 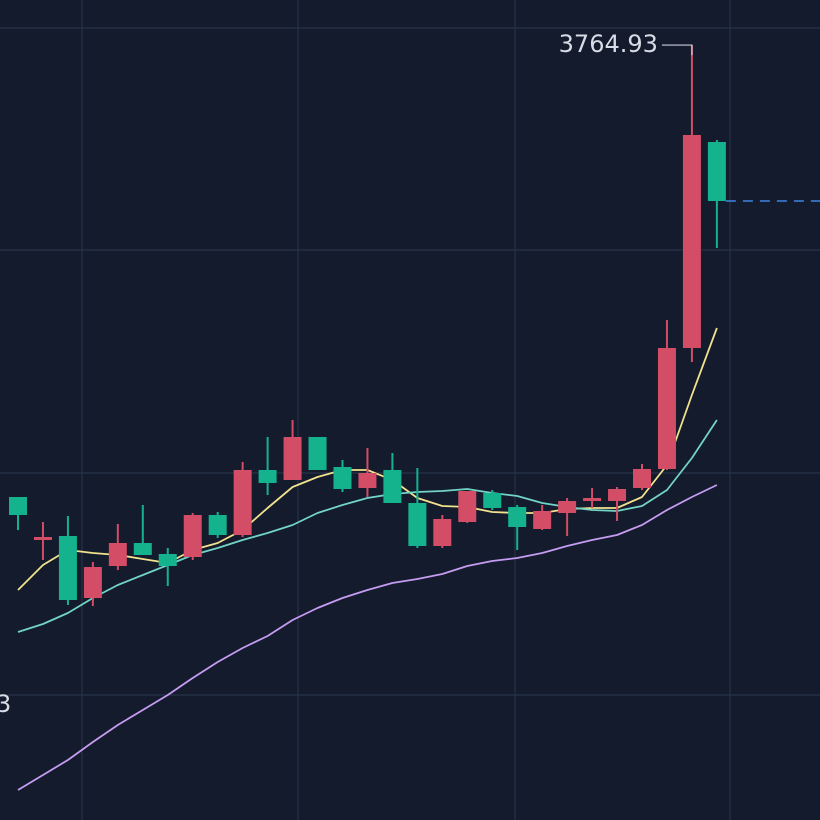 I want to click on high-label: 3764.93, so click(x=608, y=44).